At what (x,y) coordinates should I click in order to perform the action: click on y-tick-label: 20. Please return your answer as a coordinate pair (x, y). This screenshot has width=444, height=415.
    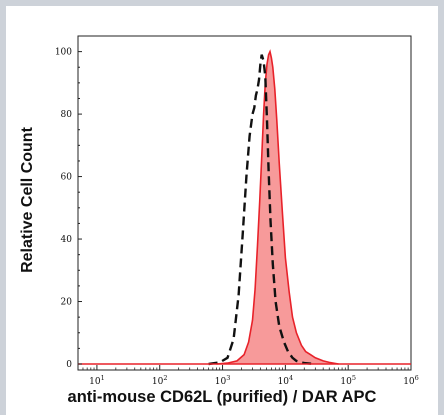
    Looking at the image, I should click on (67, 303).